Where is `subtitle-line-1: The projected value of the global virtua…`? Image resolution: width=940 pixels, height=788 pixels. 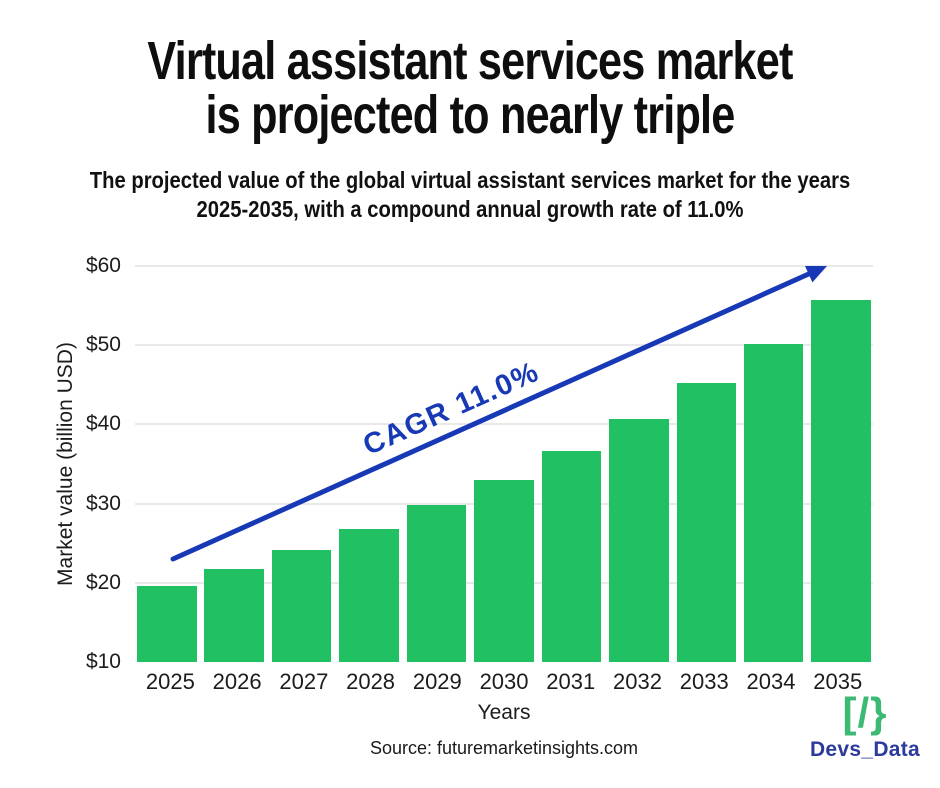 subtitle-line-1: The projected value of the global virtua… is located at coordinates (470, 180).